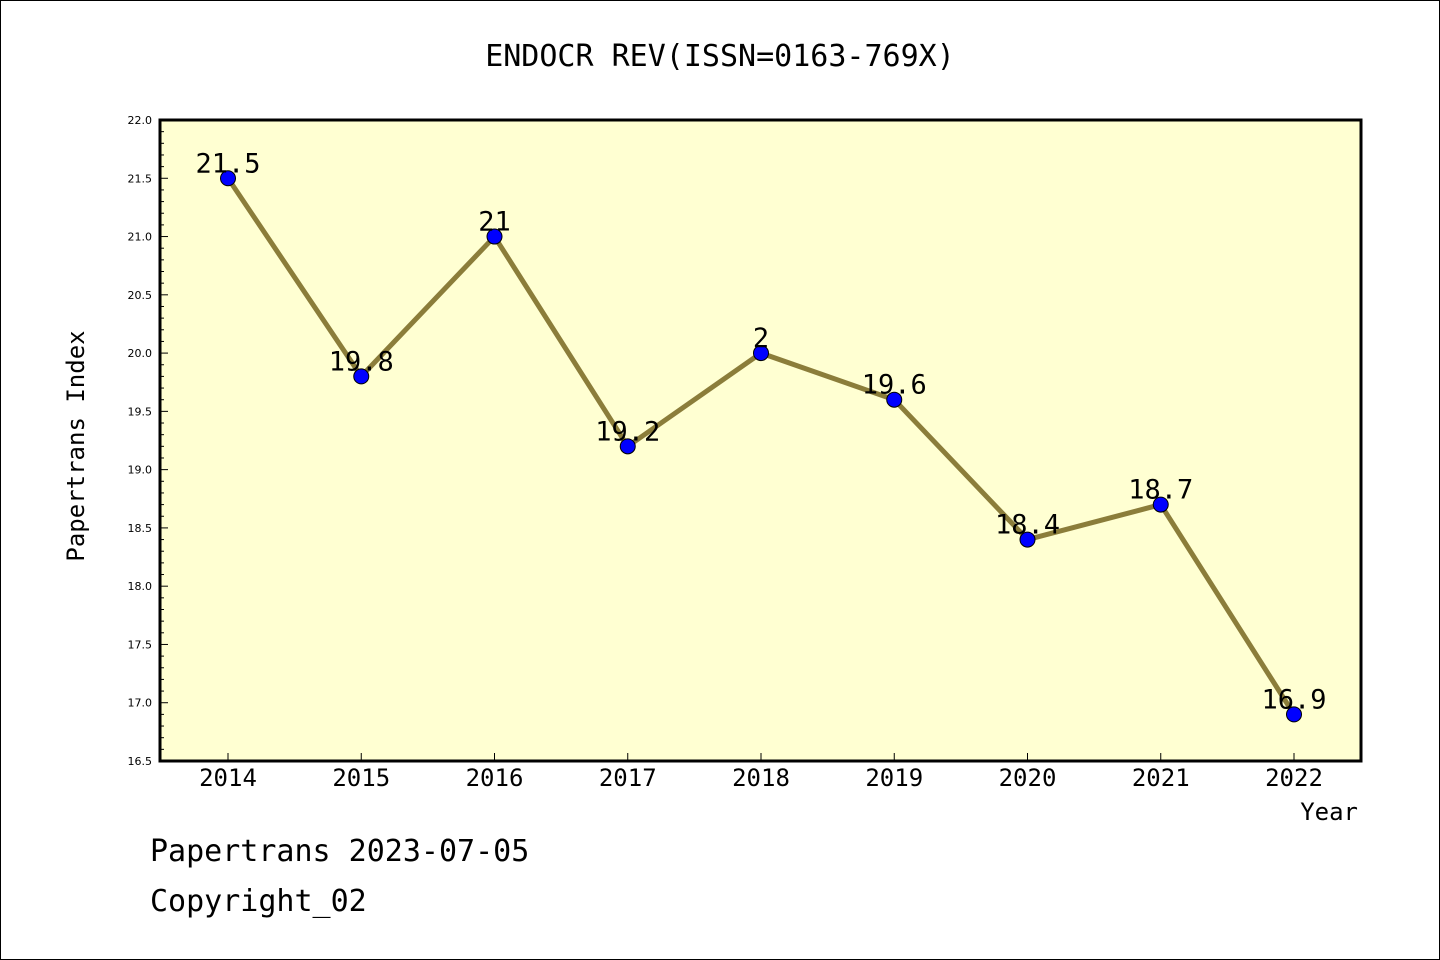 The height and width of the screenshot is (960, 1440). Describe the element at coordinates (361, 361) in the screenshot. I see `data-label: 19.8` at that location.